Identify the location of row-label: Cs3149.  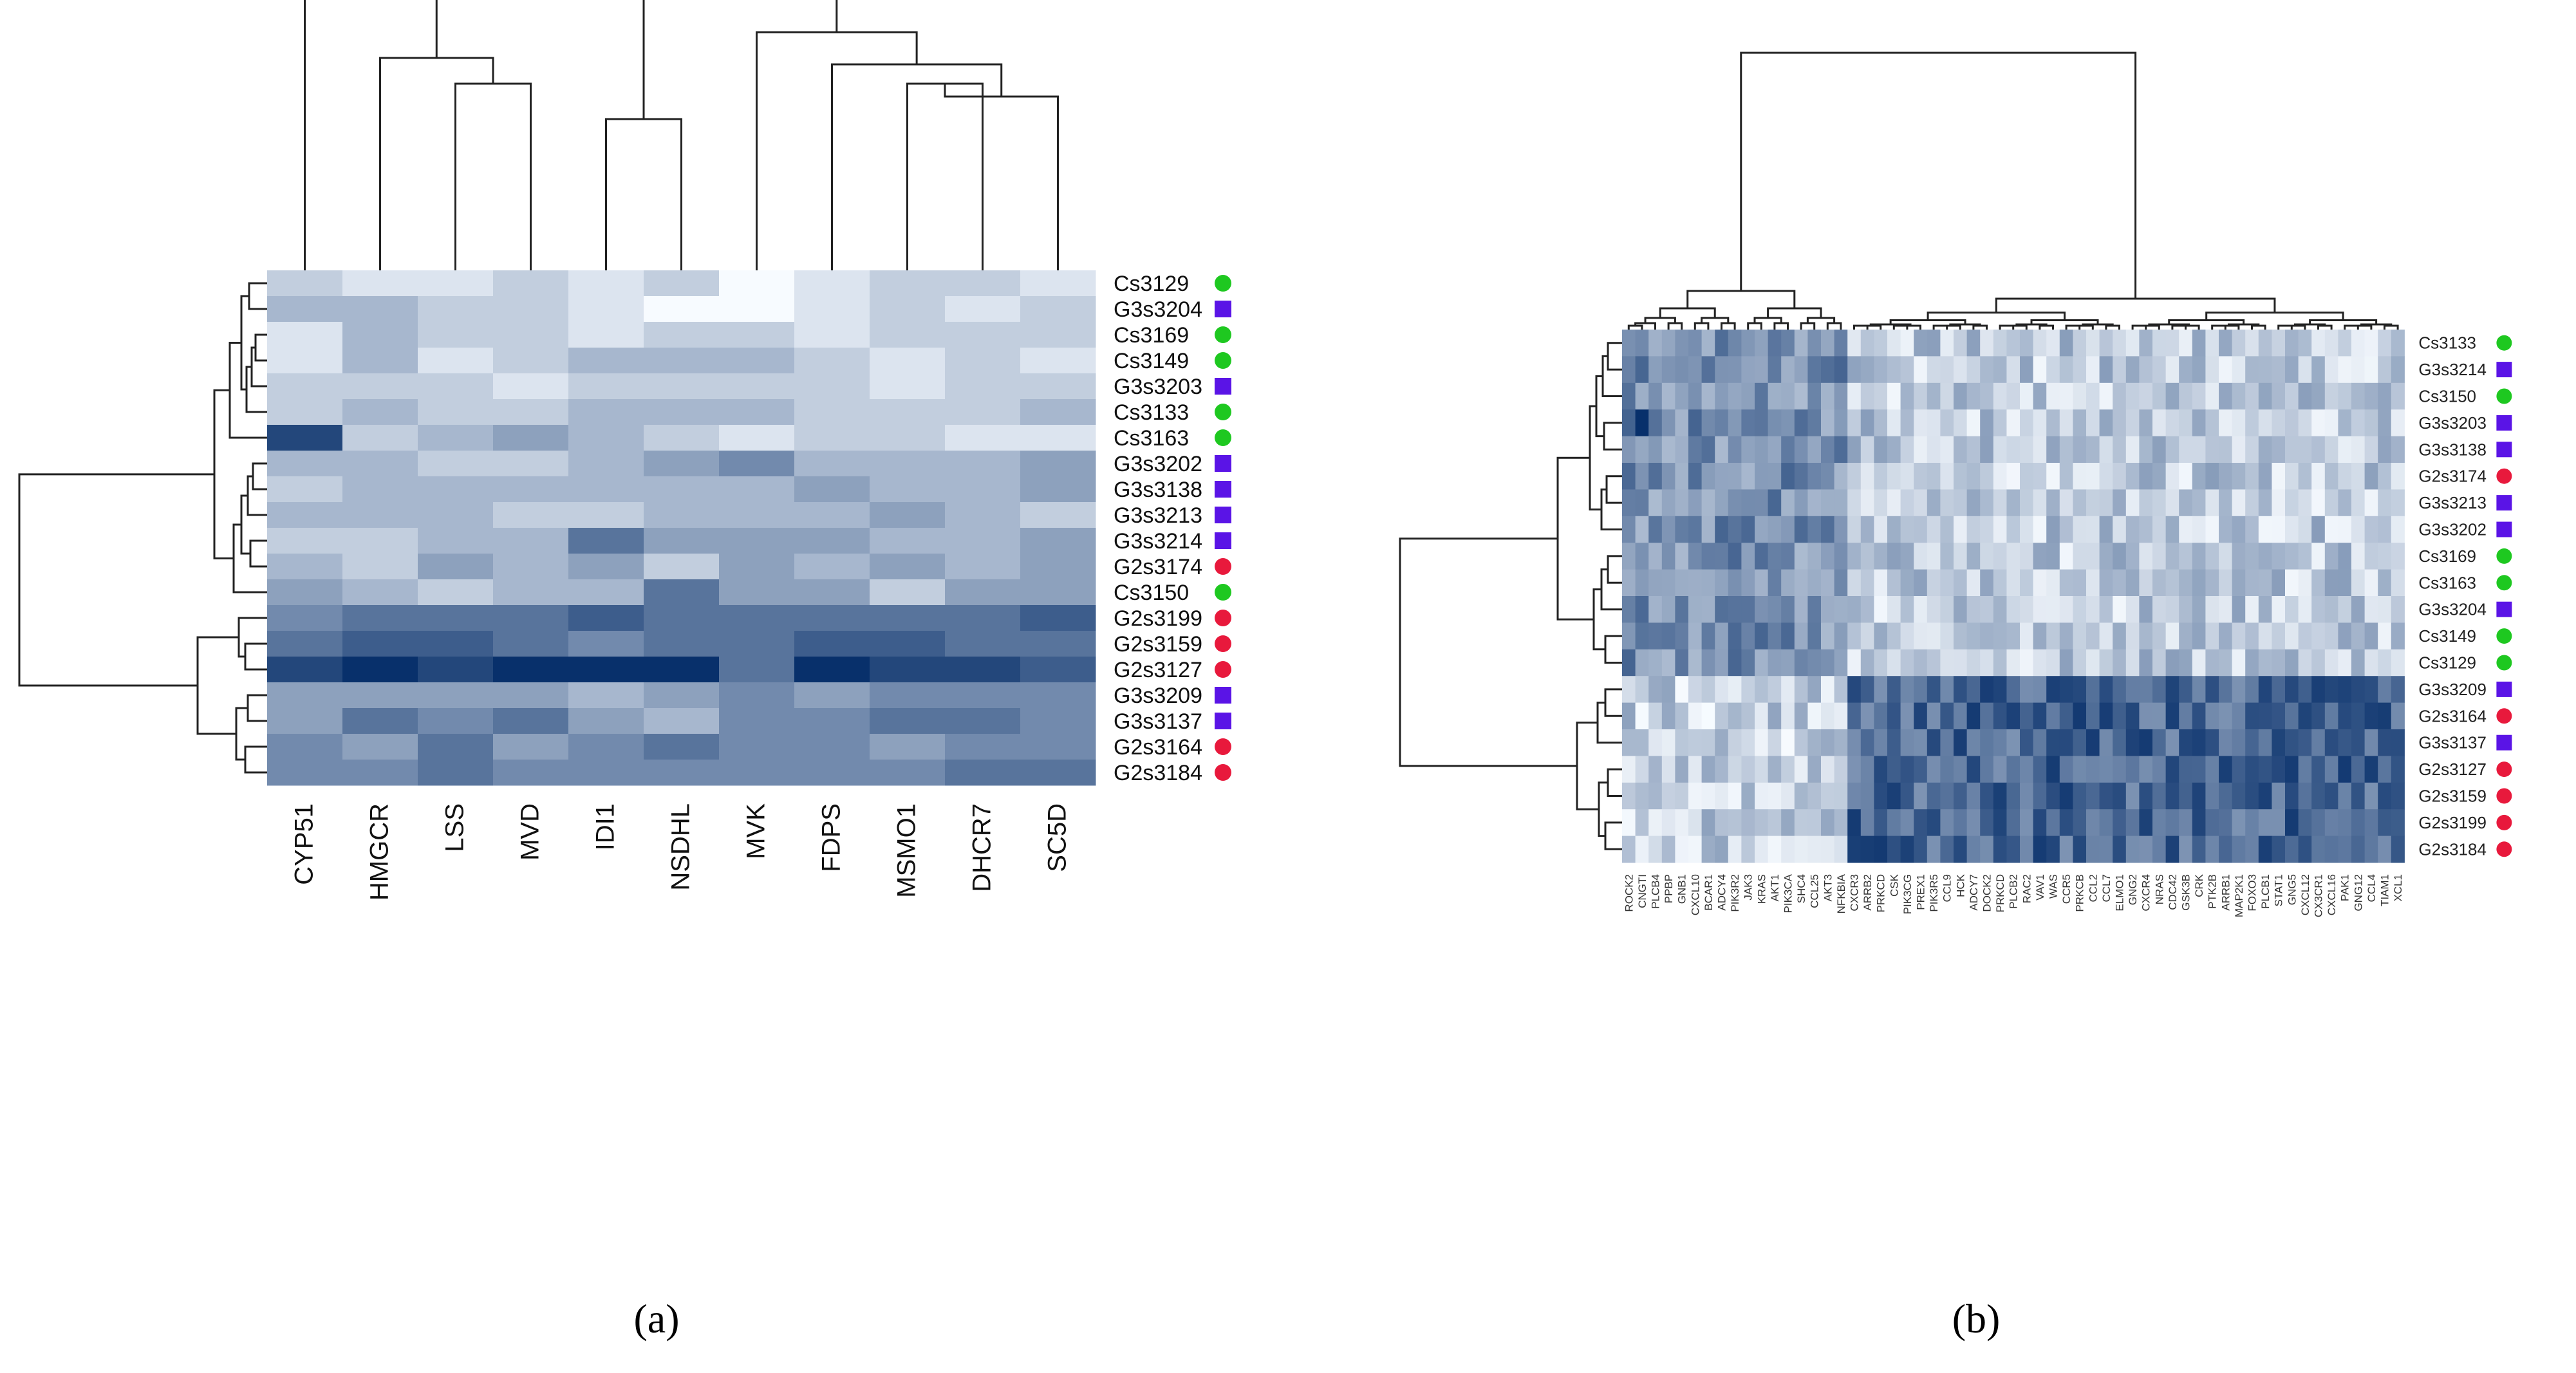
(2447, 636).